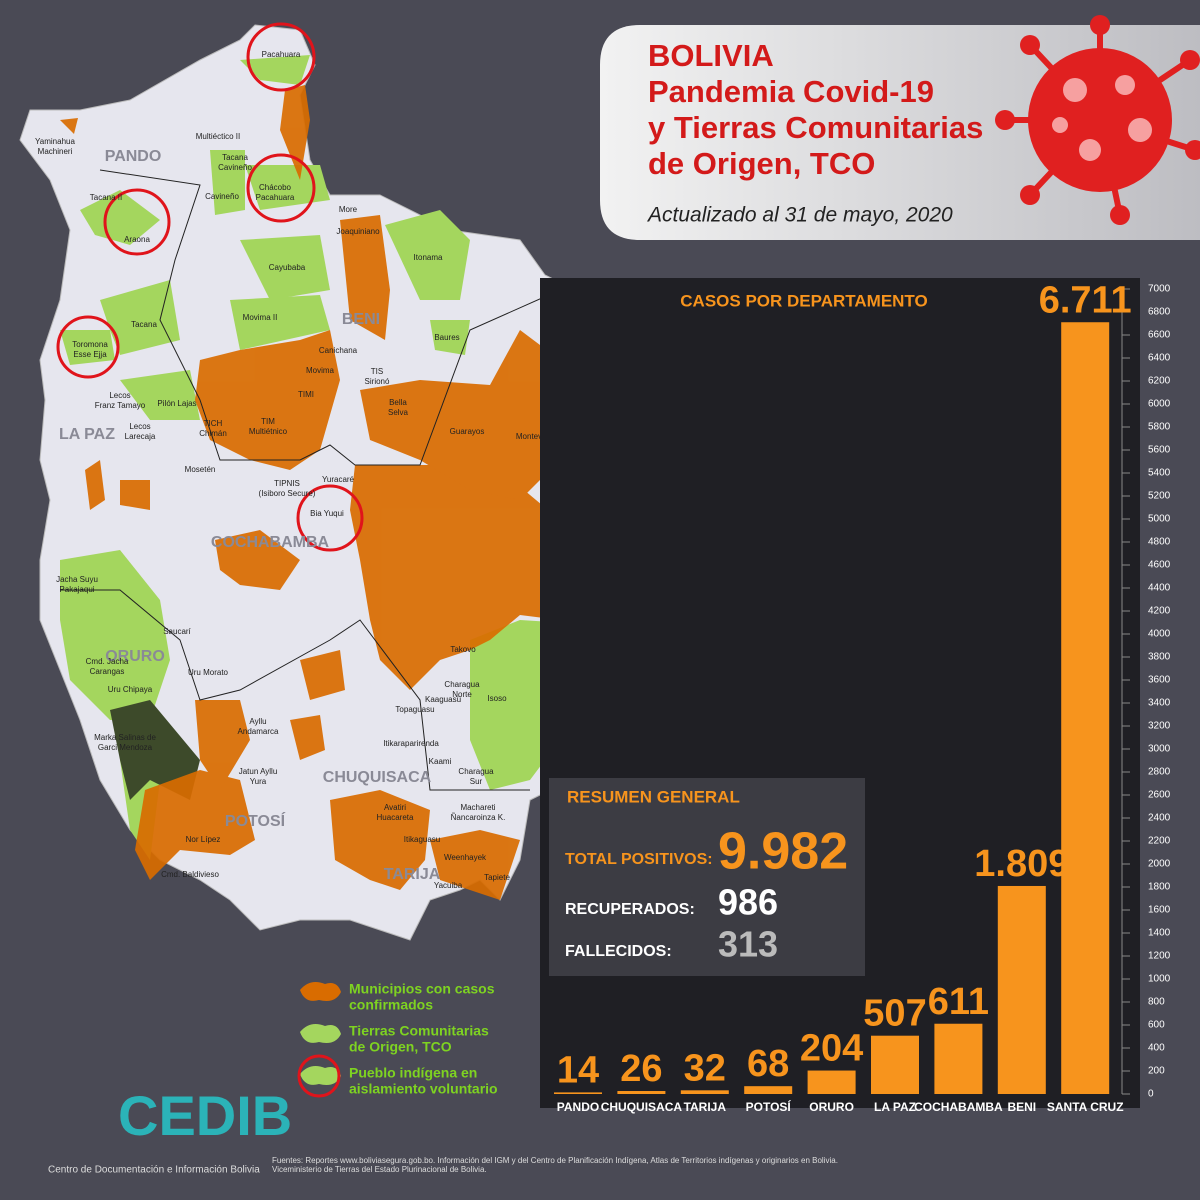 This screenshot has width=1200, height=1200. I want to click on territory-label: Topaguasu, so click(414, 709).